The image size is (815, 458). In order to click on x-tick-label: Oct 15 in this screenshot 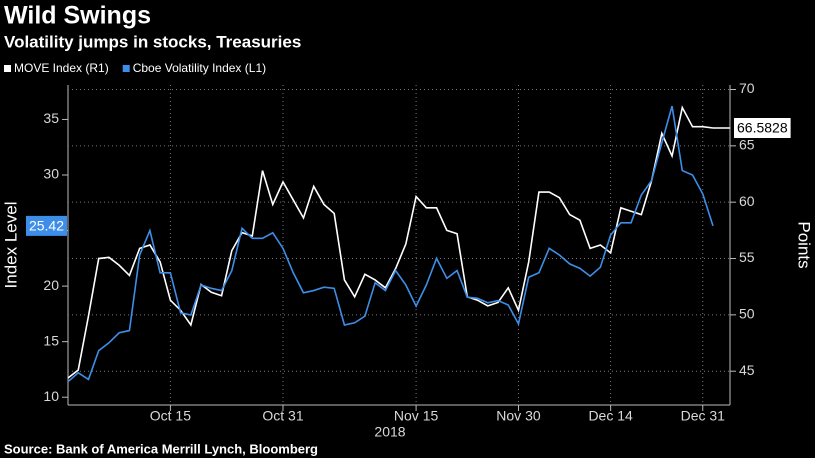, I will do `click(170, 416)`.